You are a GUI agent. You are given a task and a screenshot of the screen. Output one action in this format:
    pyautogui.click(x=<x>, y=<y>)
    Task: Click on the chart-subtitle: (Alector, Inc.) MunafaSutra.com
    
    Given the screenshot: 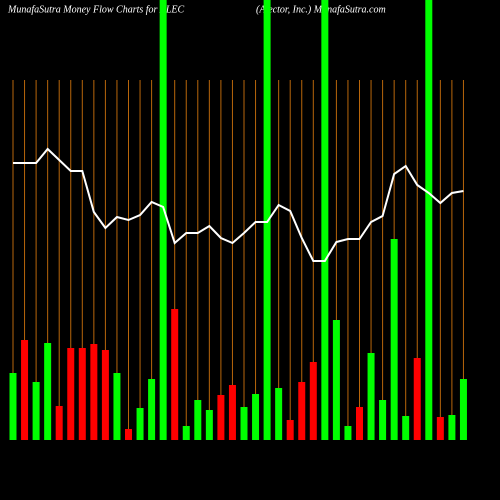 What is the action you would take?
    pyautogui.click(x=321, y=9)
    